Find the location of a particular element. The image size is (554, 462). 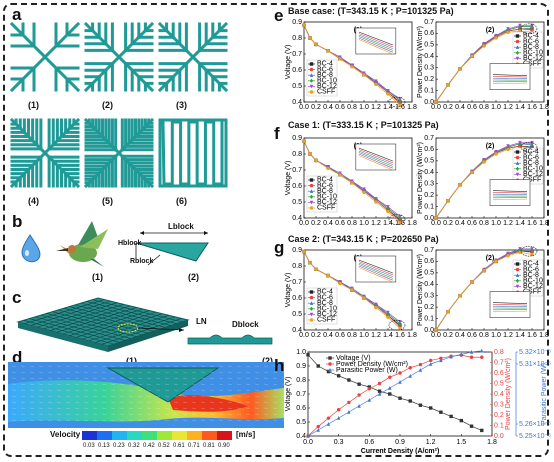

y-axis-label: Power Density (W/cm²) is located at coordinates (420, 62).